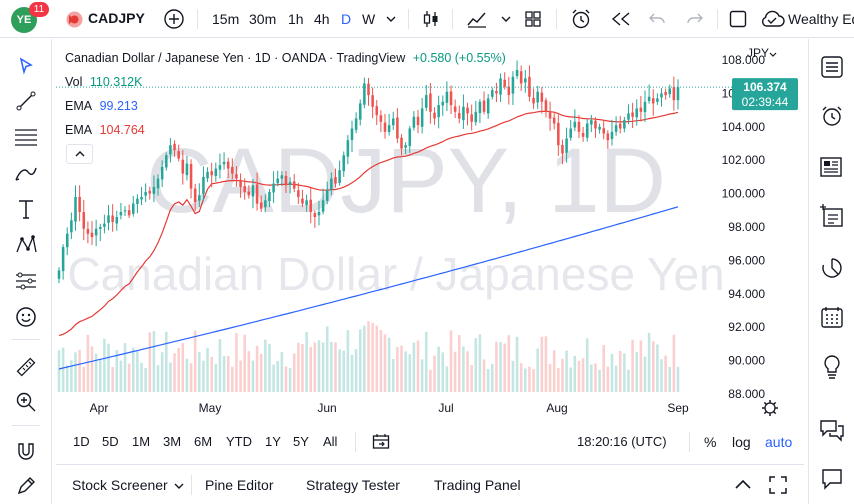  Describe the element at coordinates (263, 19) in the screenshot. I see `interval-30m: 30m` at that location.